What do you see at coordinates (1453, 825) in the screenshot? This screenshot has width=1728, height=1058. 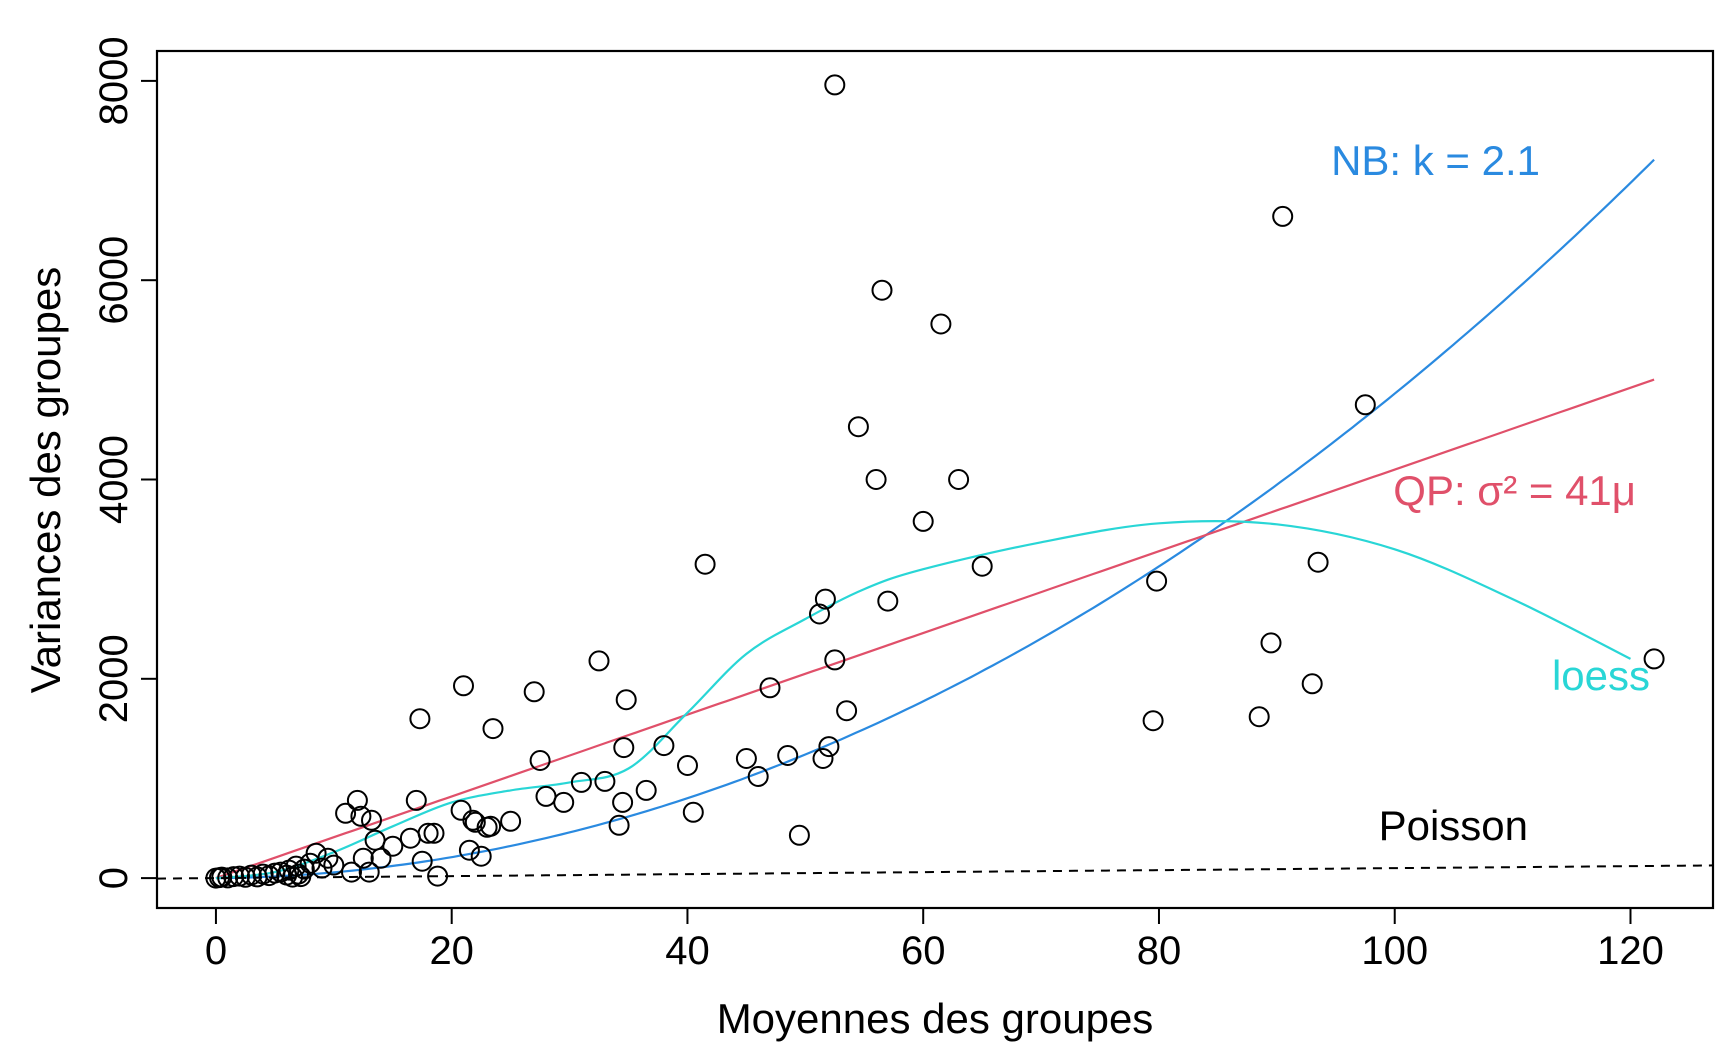 I see `series-label-3: Poisson` at bounding box center [1453, 825].